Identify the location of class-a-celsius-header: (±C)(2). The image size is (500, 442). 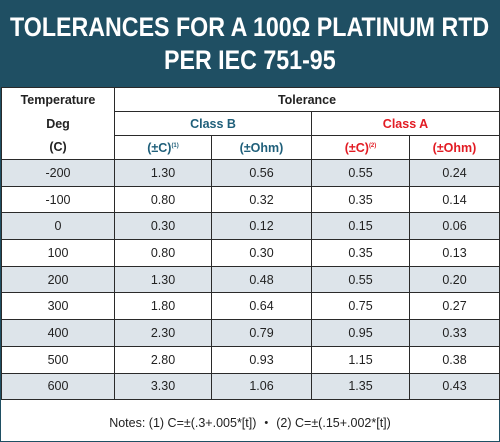
(360, 147).